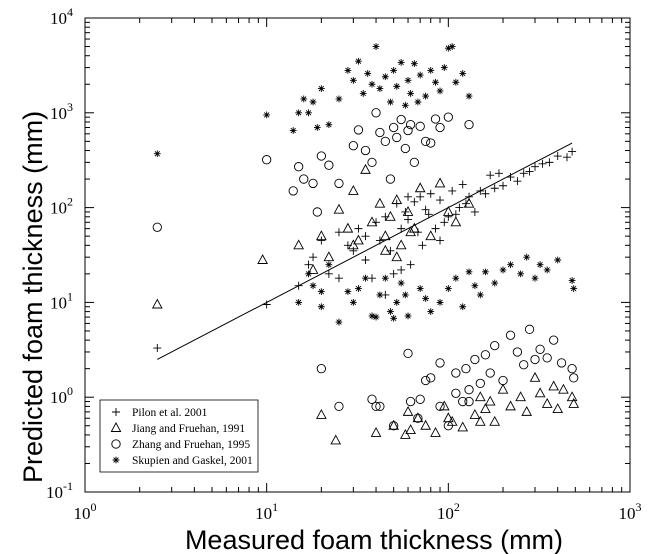 This screenshot has height=554, width=650. Describe the element at coordinates (33, 297) in the screenshot. I see `y-axis-title: Predicted foam thickness (mm)` at that location.